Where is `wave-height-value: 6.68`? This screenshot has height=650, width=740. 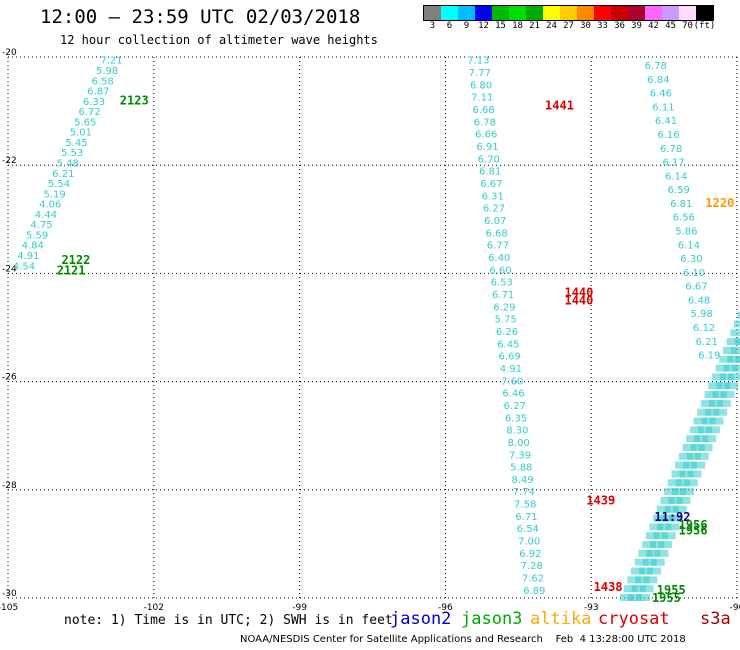 wave-height-value: 6.68 is located at coordinates (483, 110).